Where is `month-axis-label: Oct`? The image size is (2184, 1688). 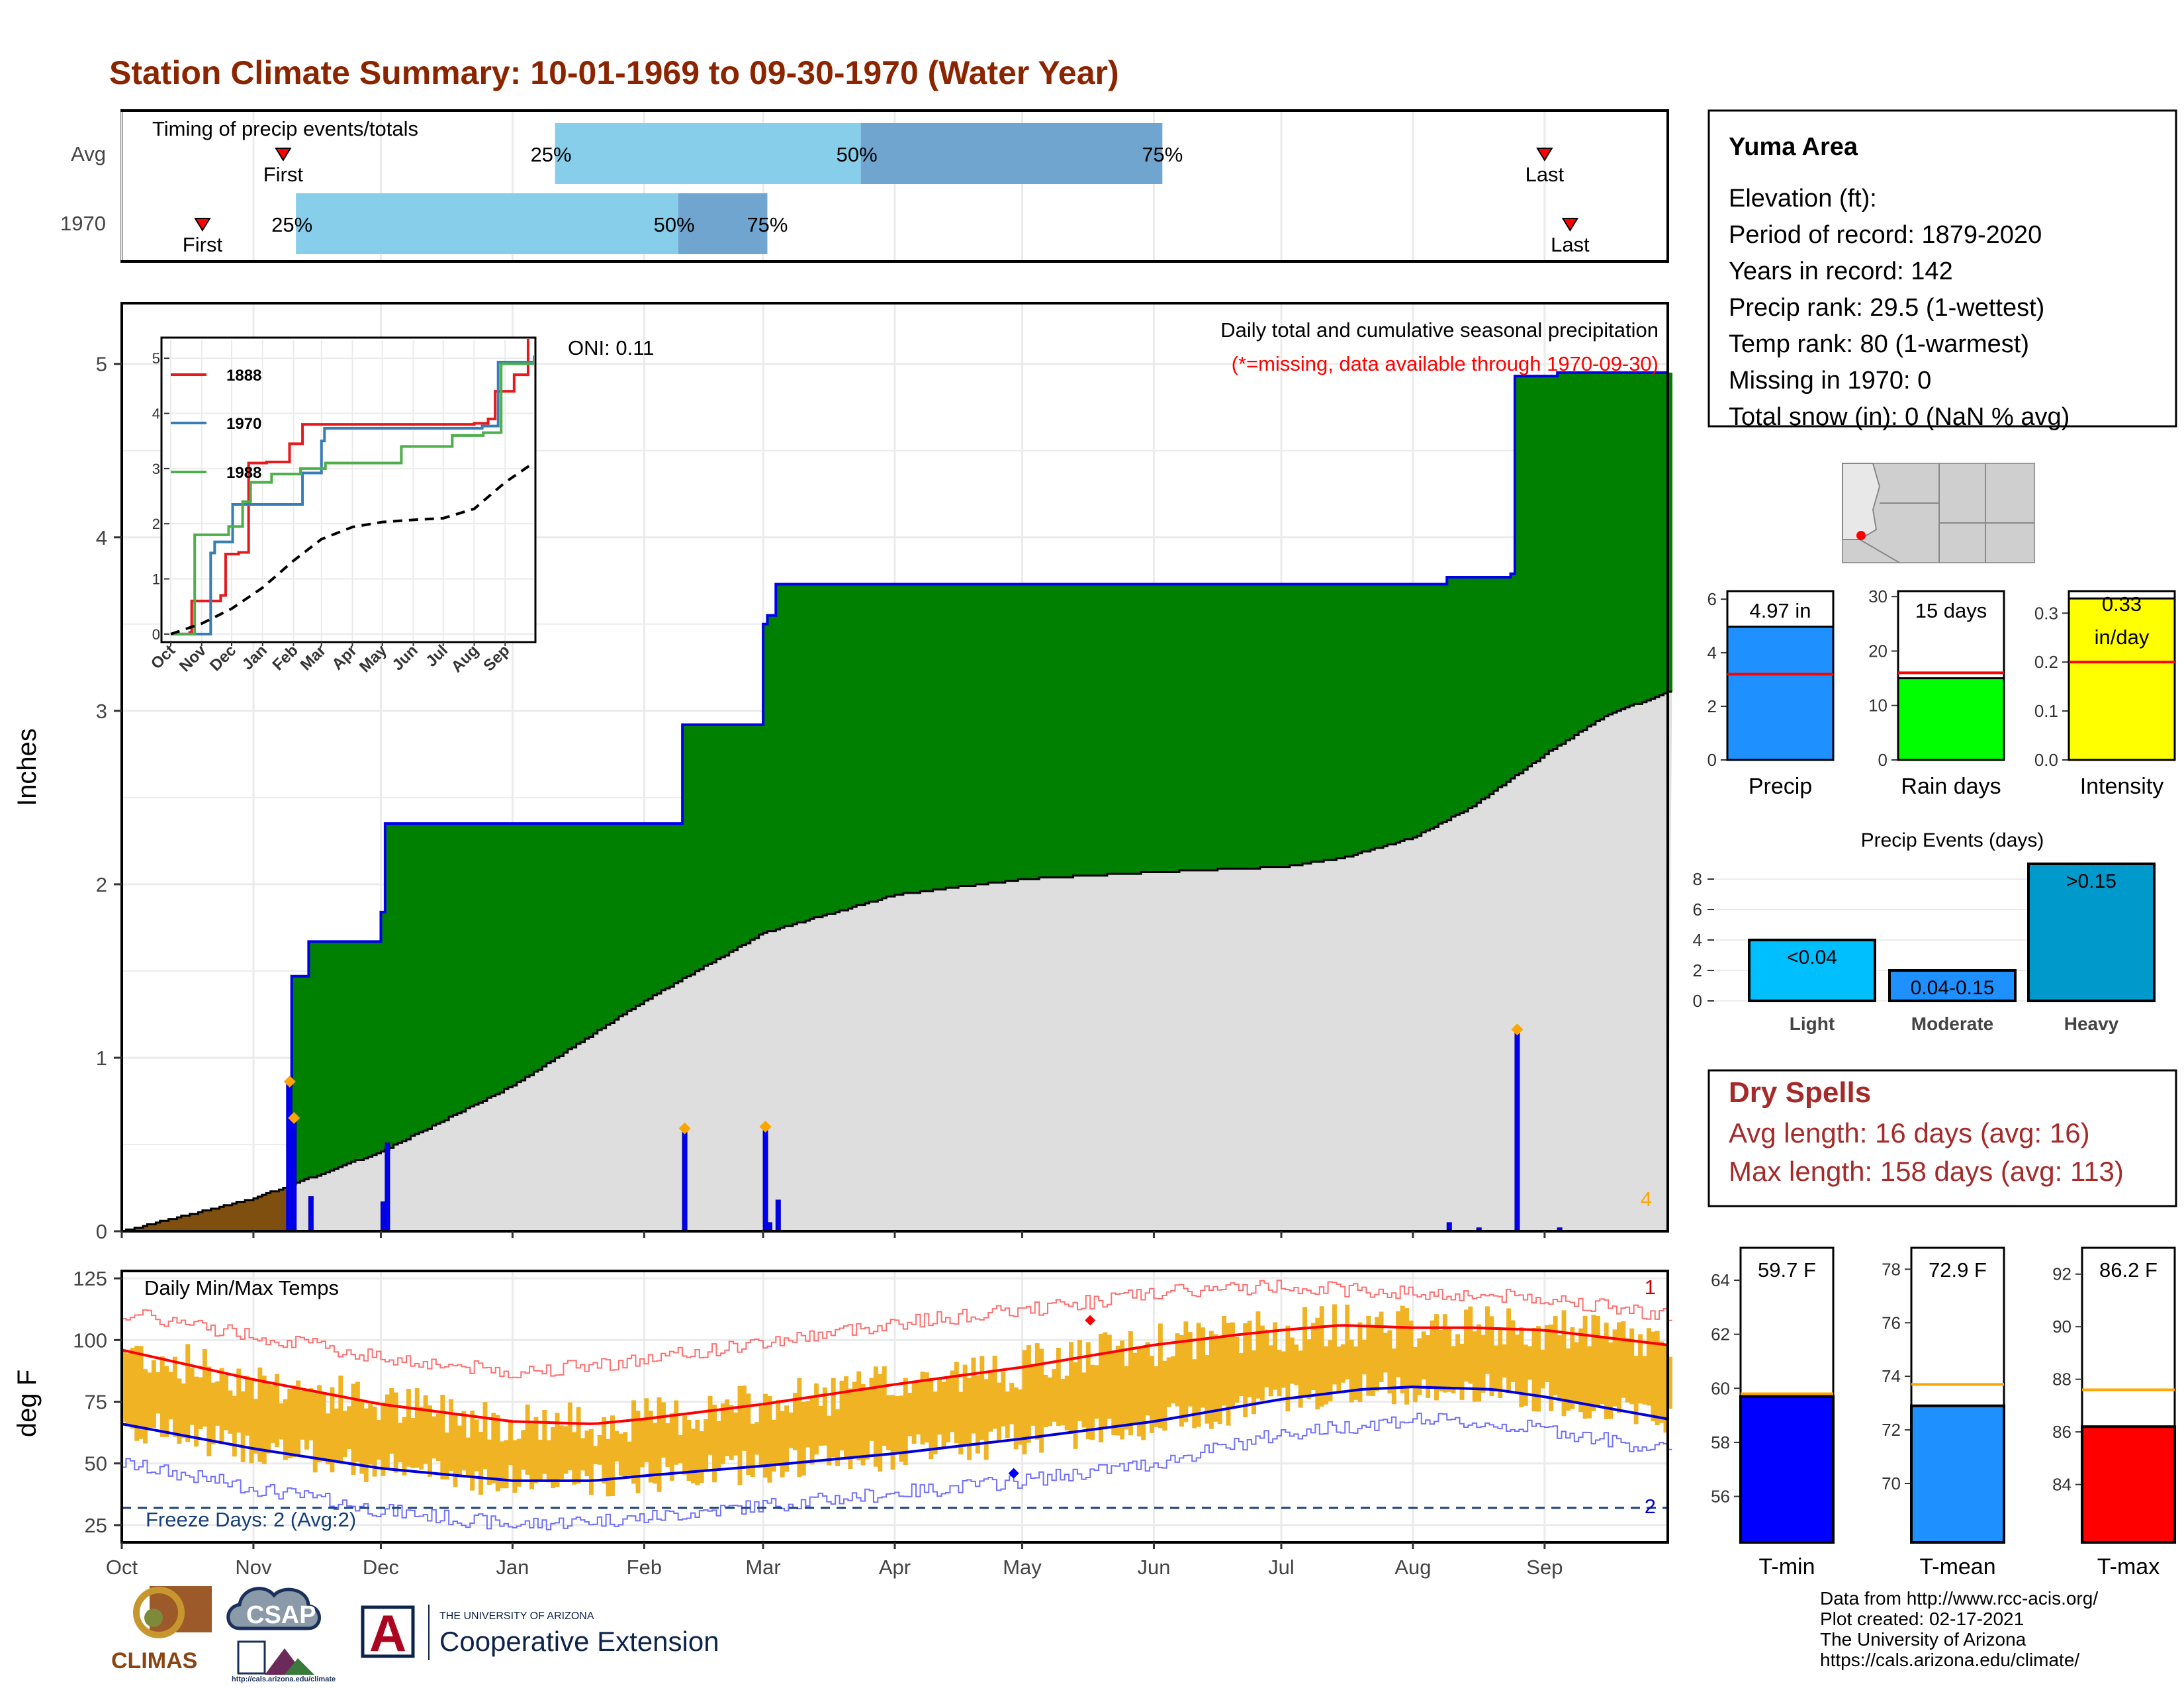 month-axis-label: Oct is located at coordinates (122, 1567).